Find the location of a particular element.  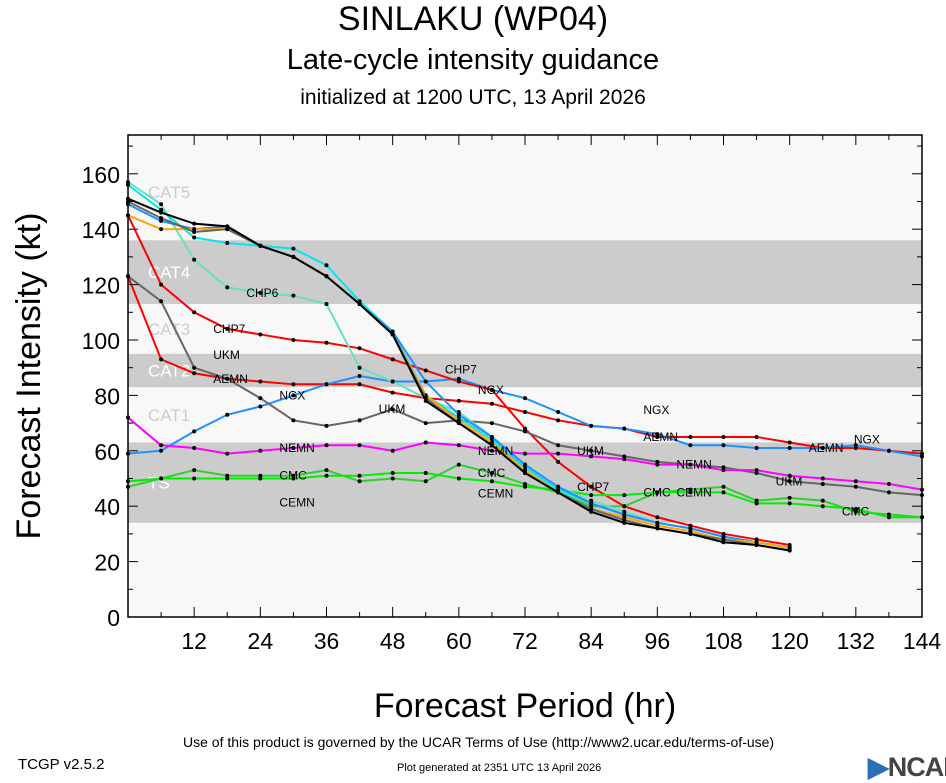

band-label: CAT2 is located at coordinates (169, 370).